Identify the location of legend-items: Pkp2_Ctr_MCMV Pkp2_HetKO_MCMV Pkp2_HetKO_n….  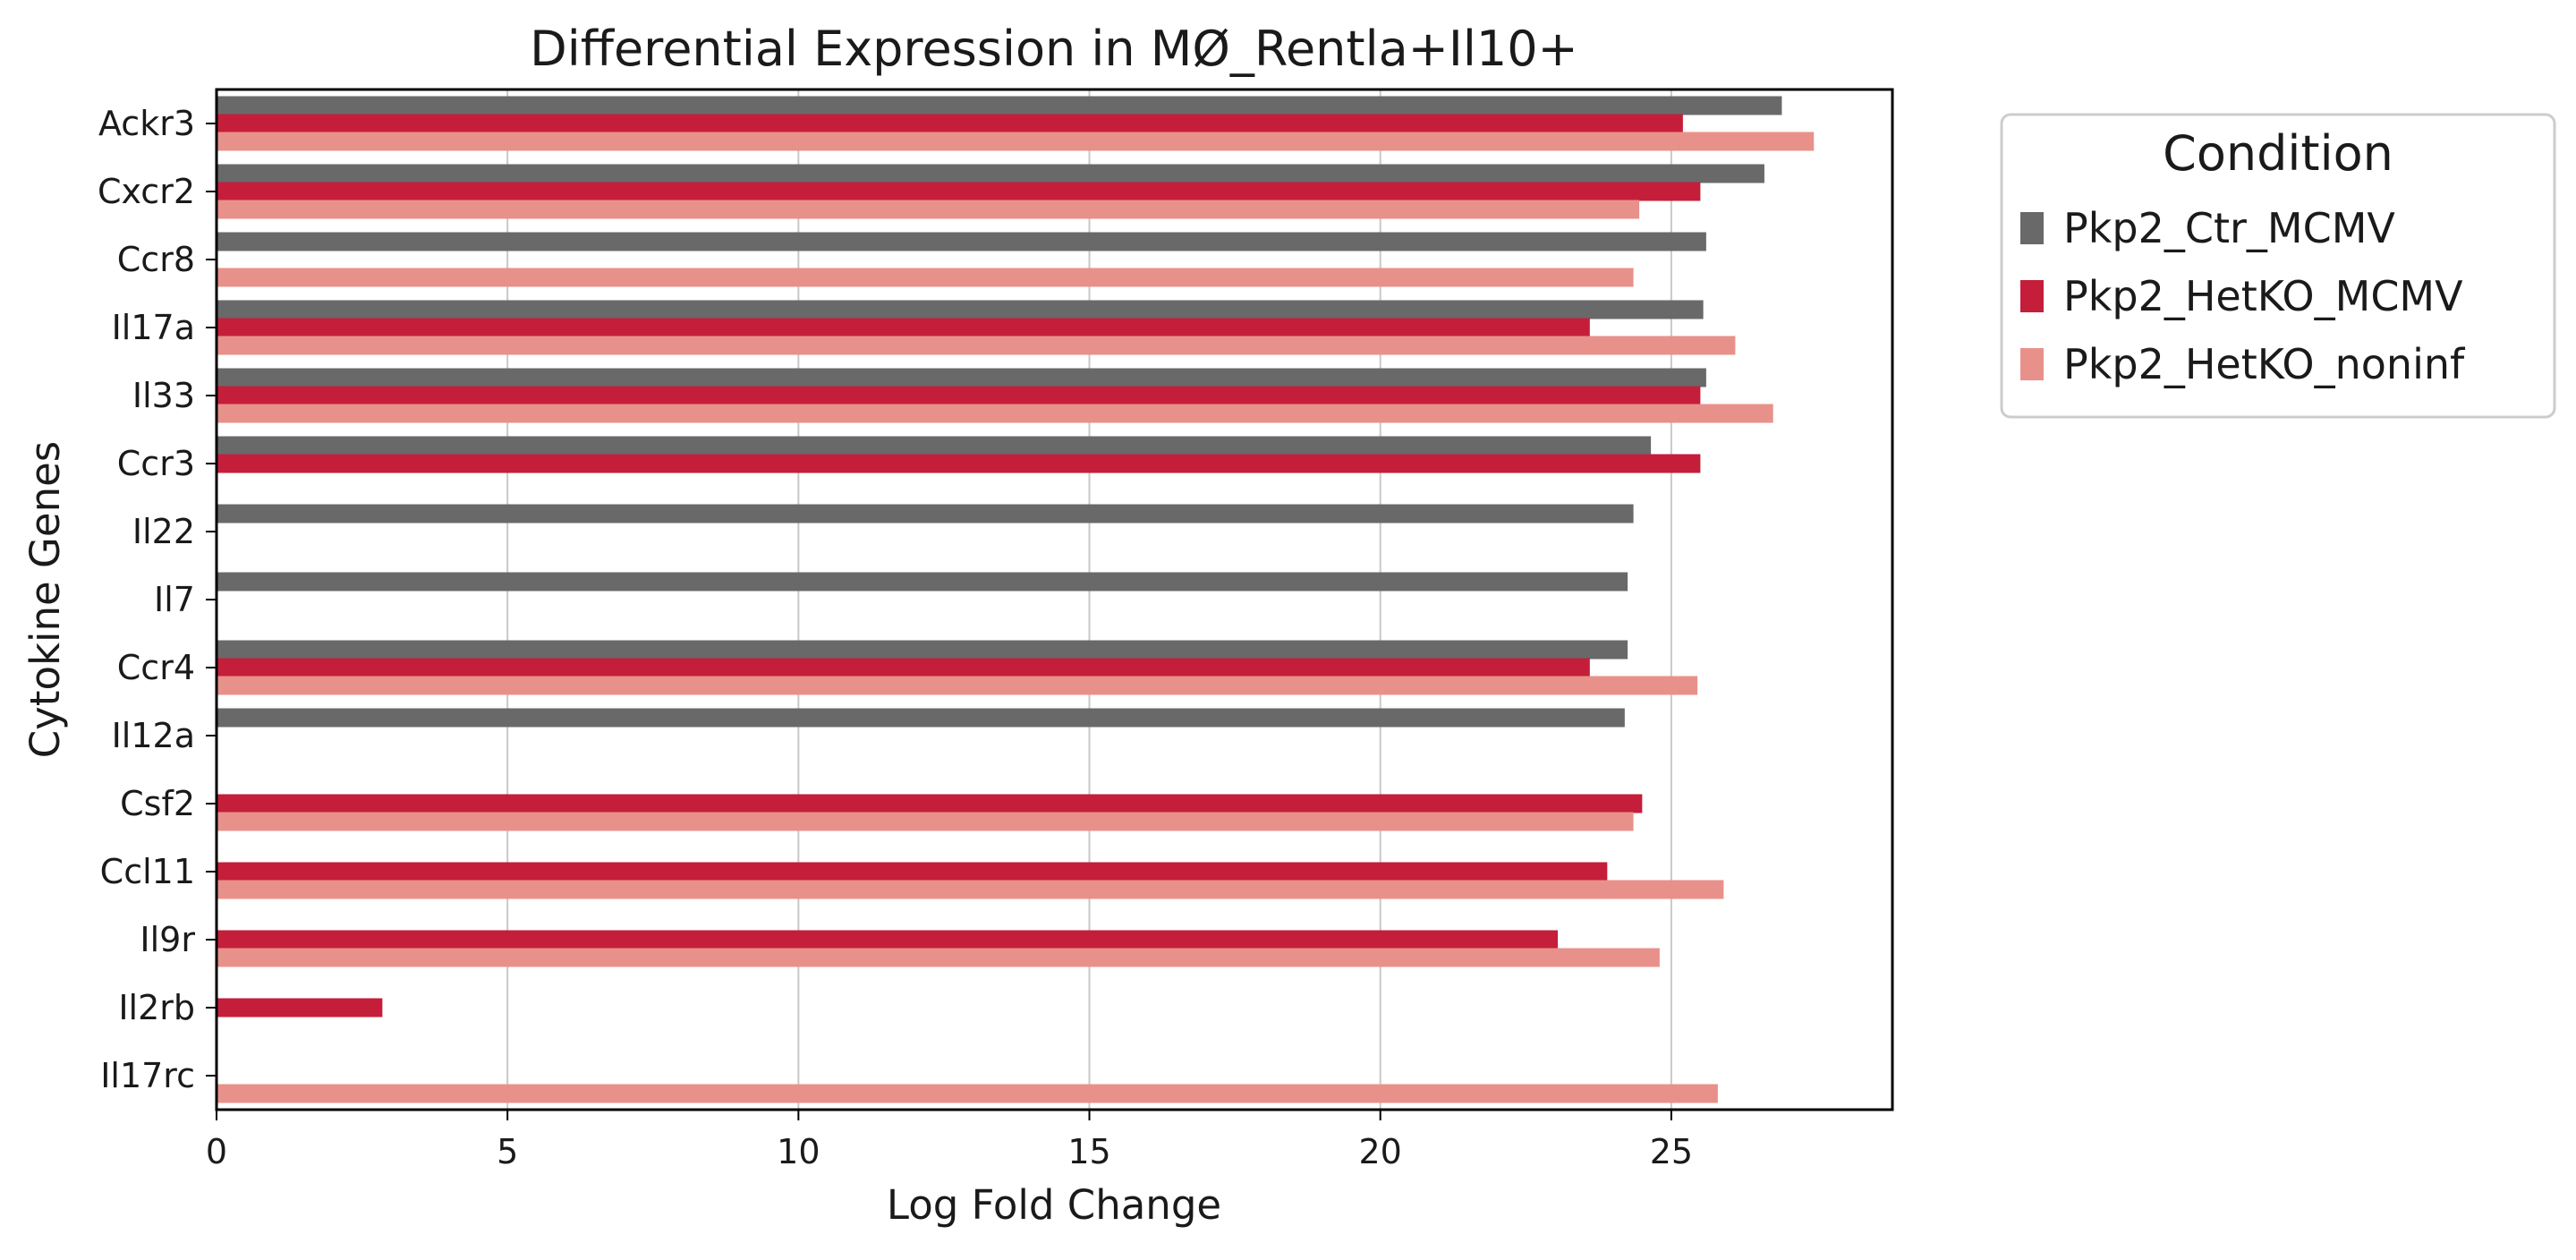
(2243, 296).